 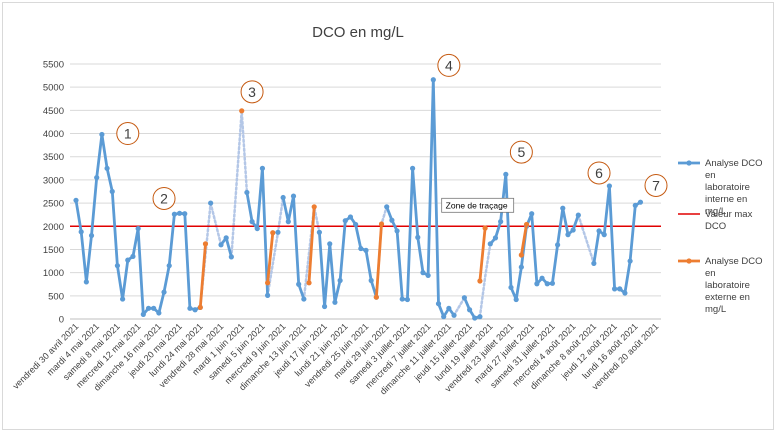 I want to click on legend-label: Analyse DCO en laboratoire externe en mg/L, so click(x=734, y=285).